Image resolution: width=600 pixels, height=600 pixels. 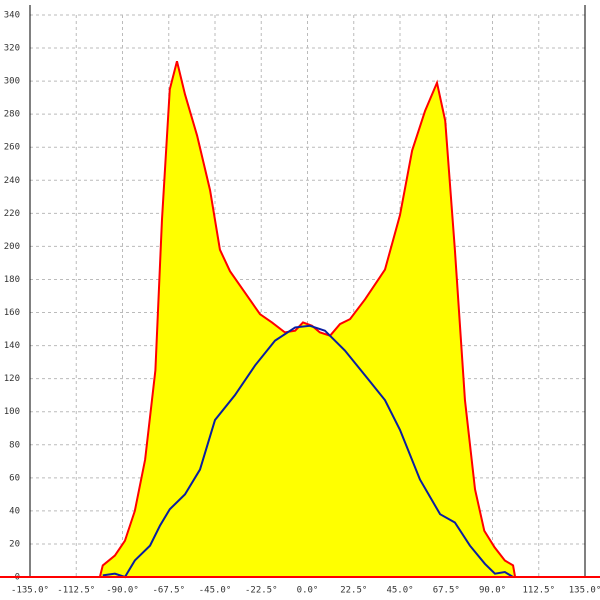 I want to click on x-tick-label: 135.0°, so click(x=584, y=591).